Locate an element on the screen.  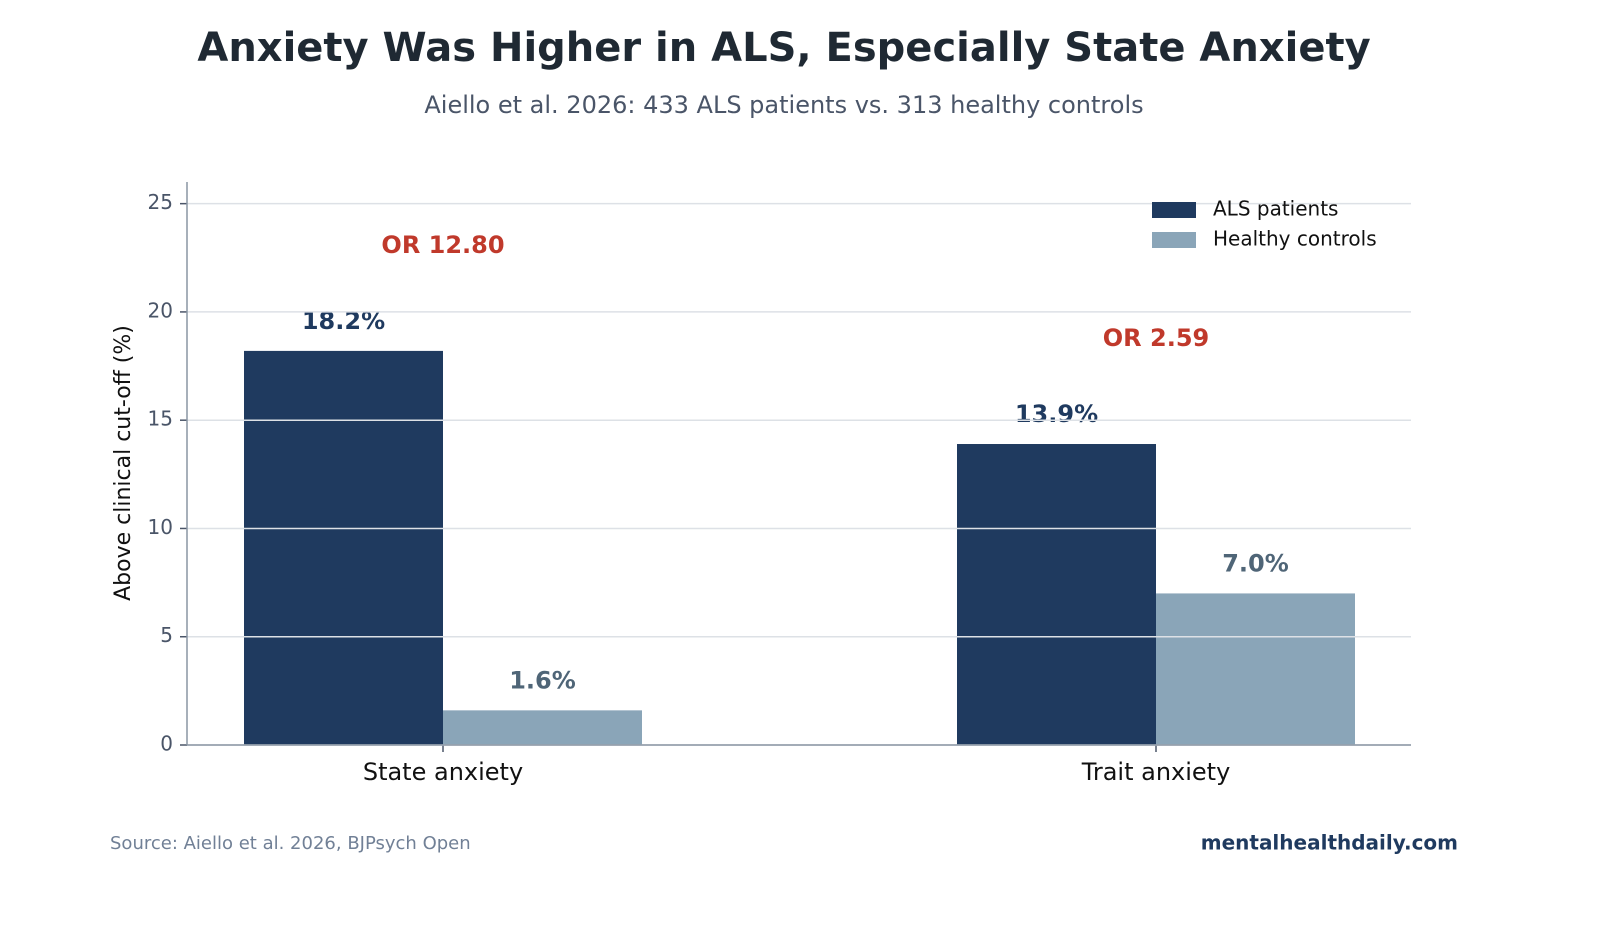
y-tick-label: 15 is located at coordinates (160, 419).